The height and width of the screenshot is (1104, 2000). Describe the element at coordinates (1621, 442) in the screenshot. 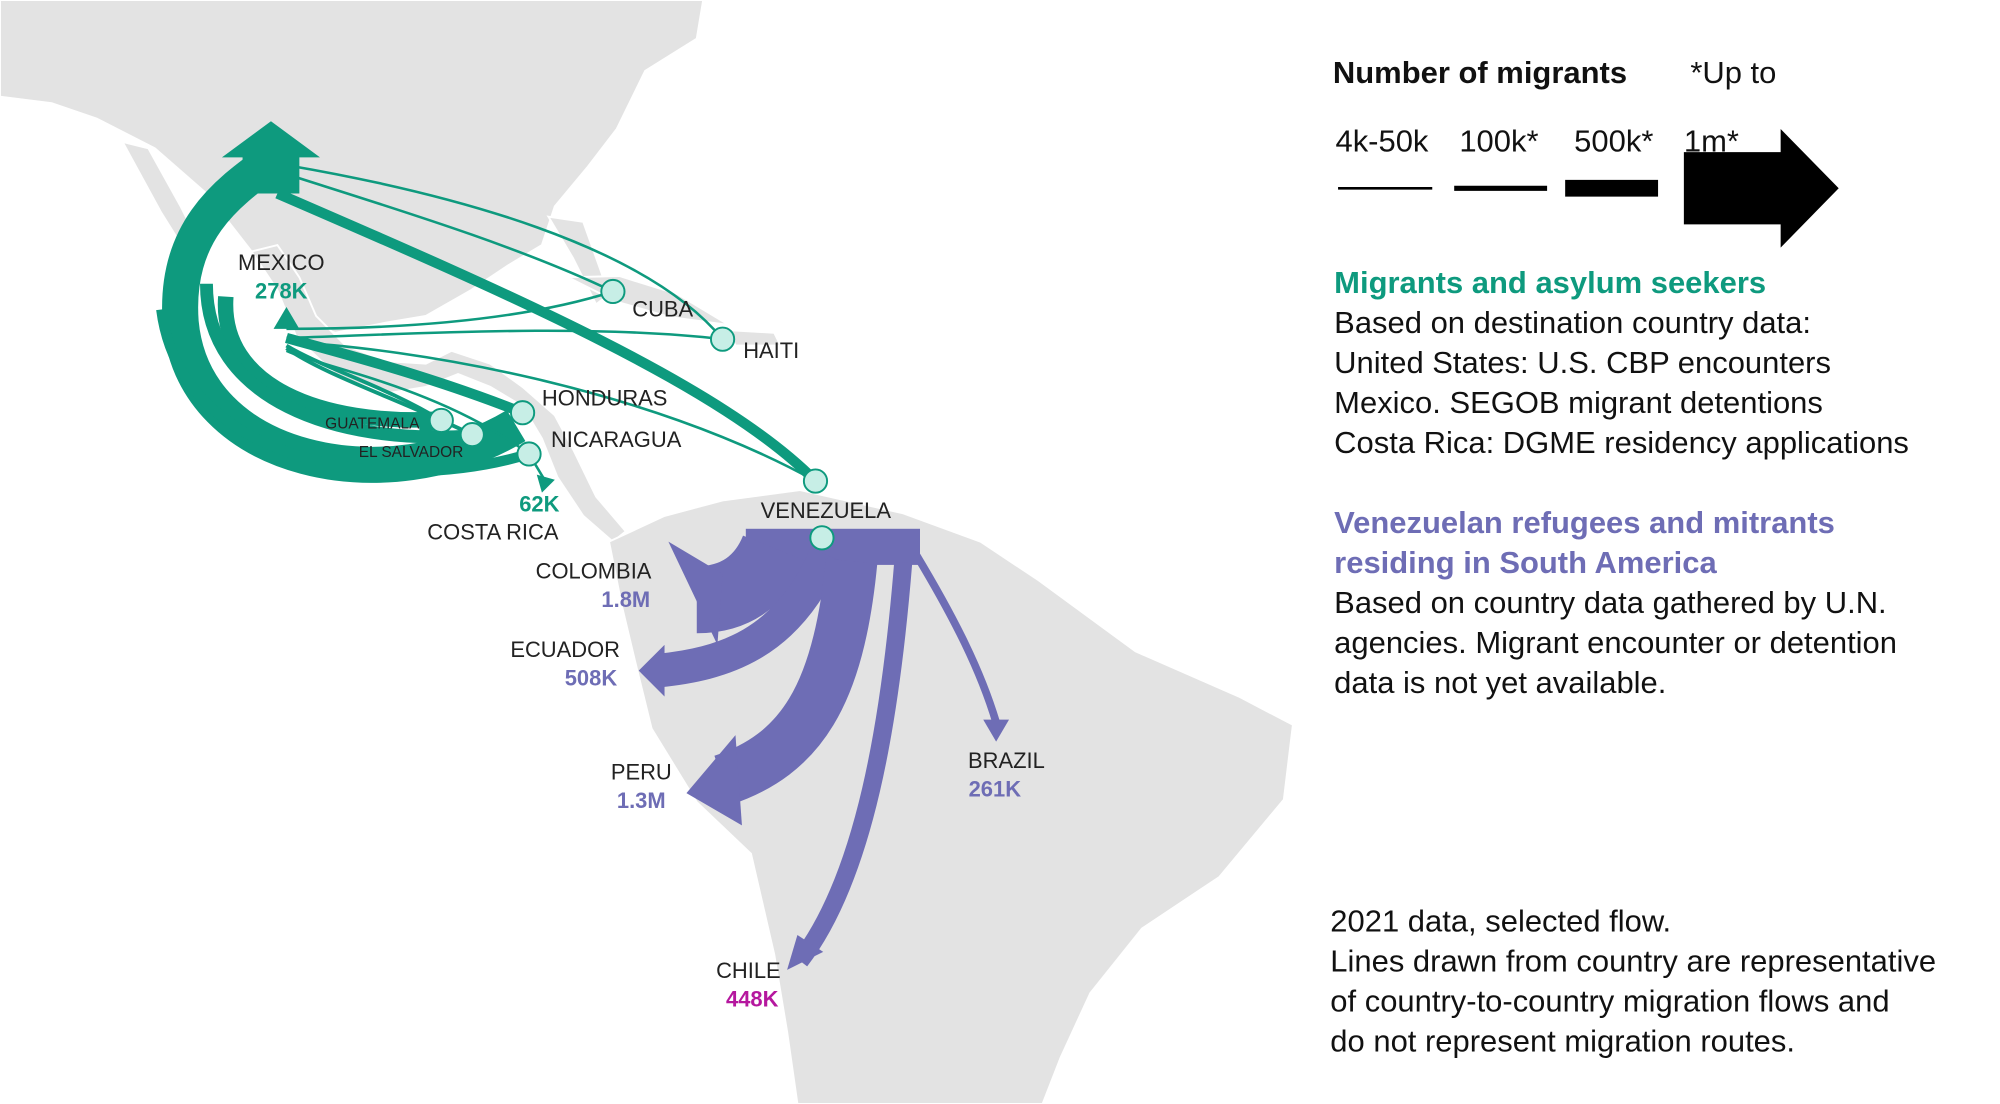

I see `section-line: Costa Rica: DGME residency applications` at that location.